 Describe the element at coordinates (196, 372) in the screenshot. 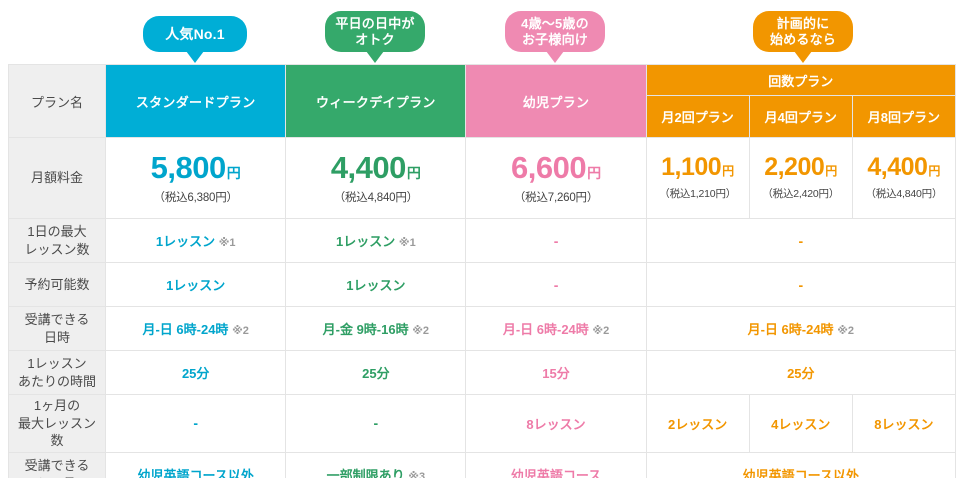

I see `cell-lesson-length-standard: 25分` at that location.